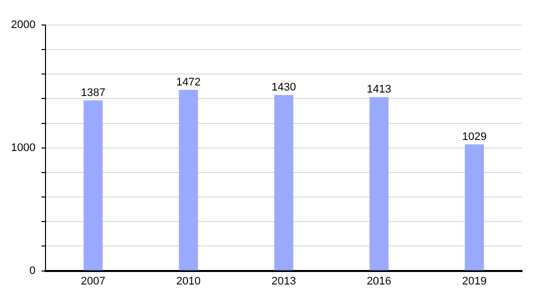 The width and height of the screenshot is (550, 300). I want to click on data-label: 1413, so click(379, 90).